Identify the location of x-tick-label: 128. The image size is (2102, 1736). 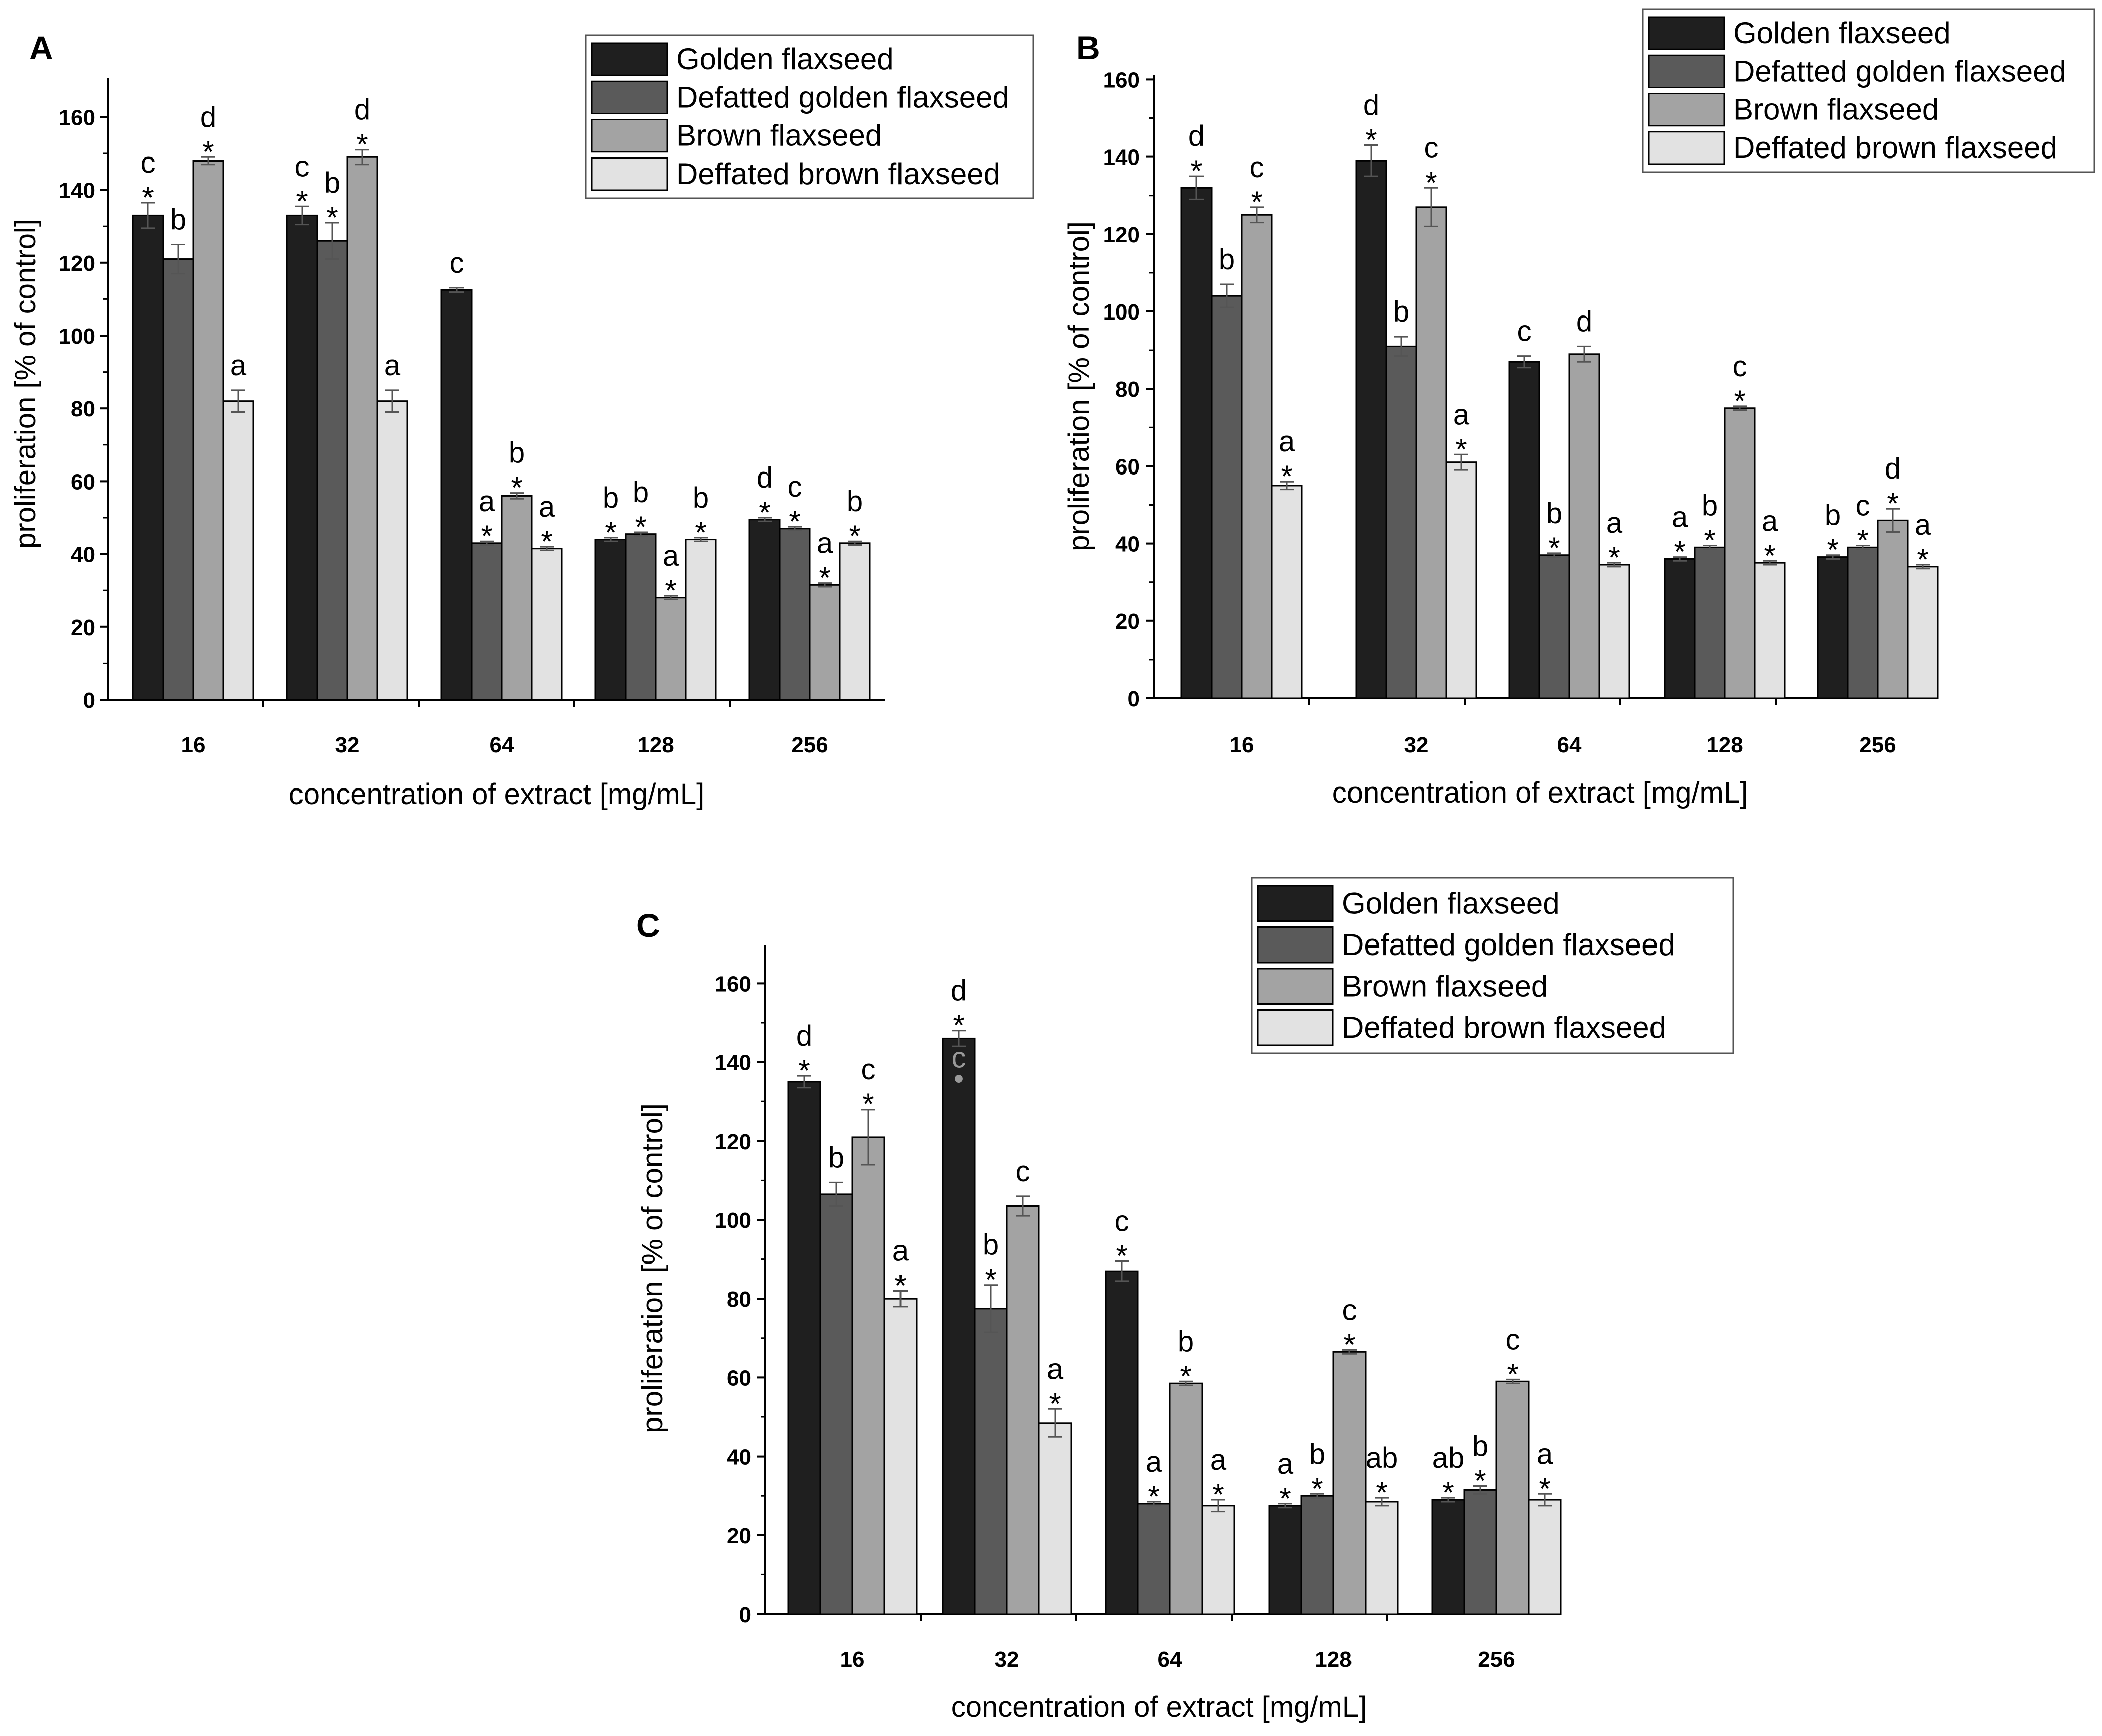
(1724, 745).